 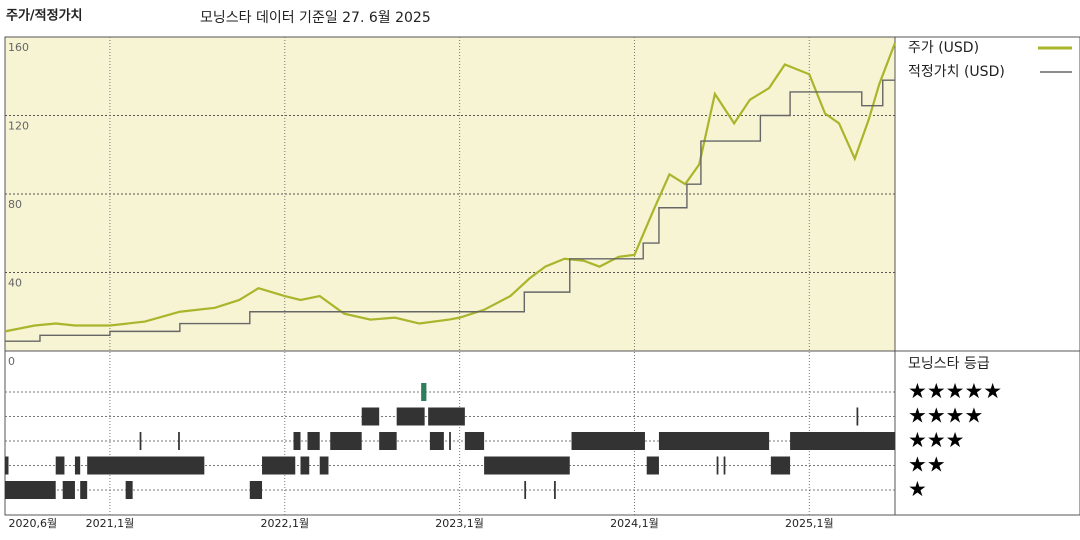 What do you see at coordinates (18, 126) in the screenshot?
I see `y-tick-label: 120` at bounding box center [18, 126].